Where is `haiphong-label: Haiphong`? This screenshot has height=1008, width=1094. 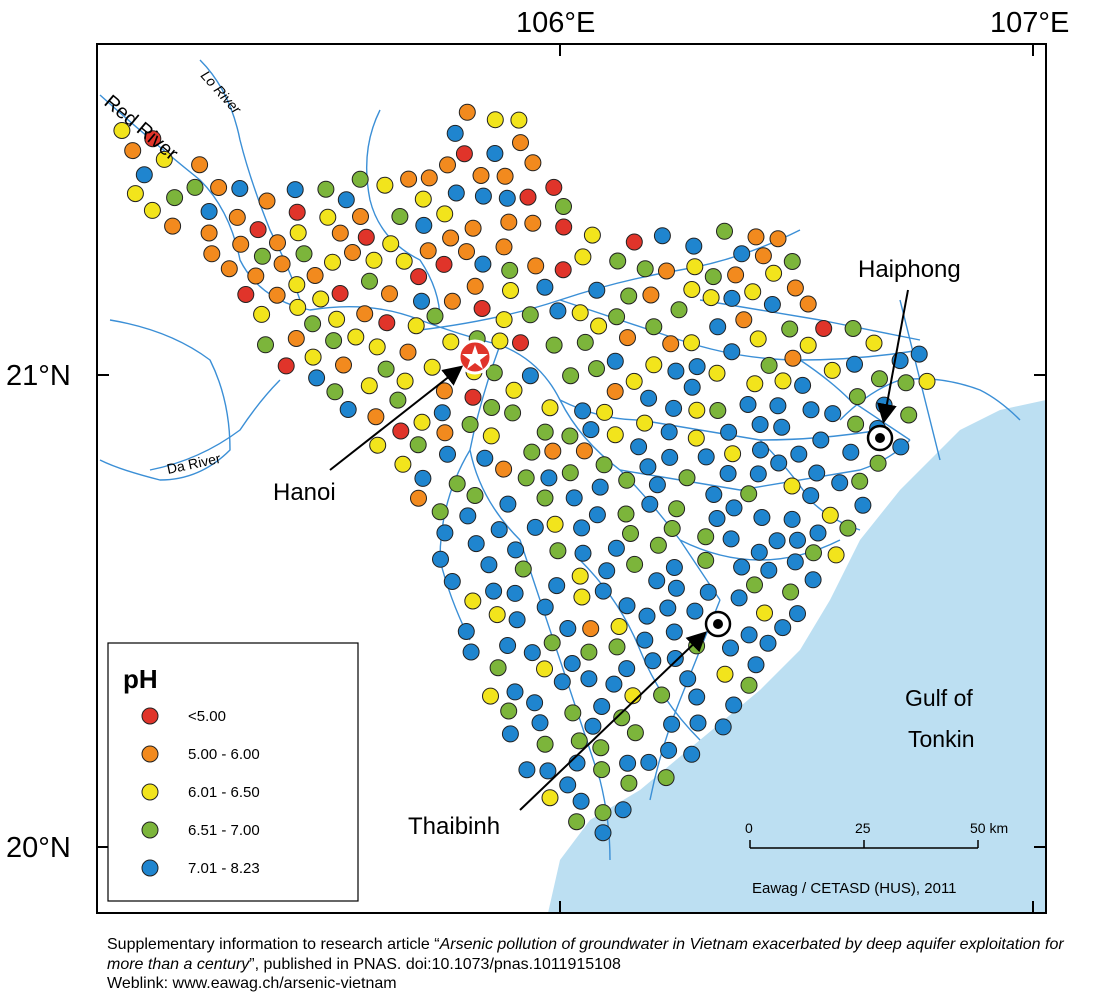 haiphong-label: Haiphong is located at coordinates (909, 269).